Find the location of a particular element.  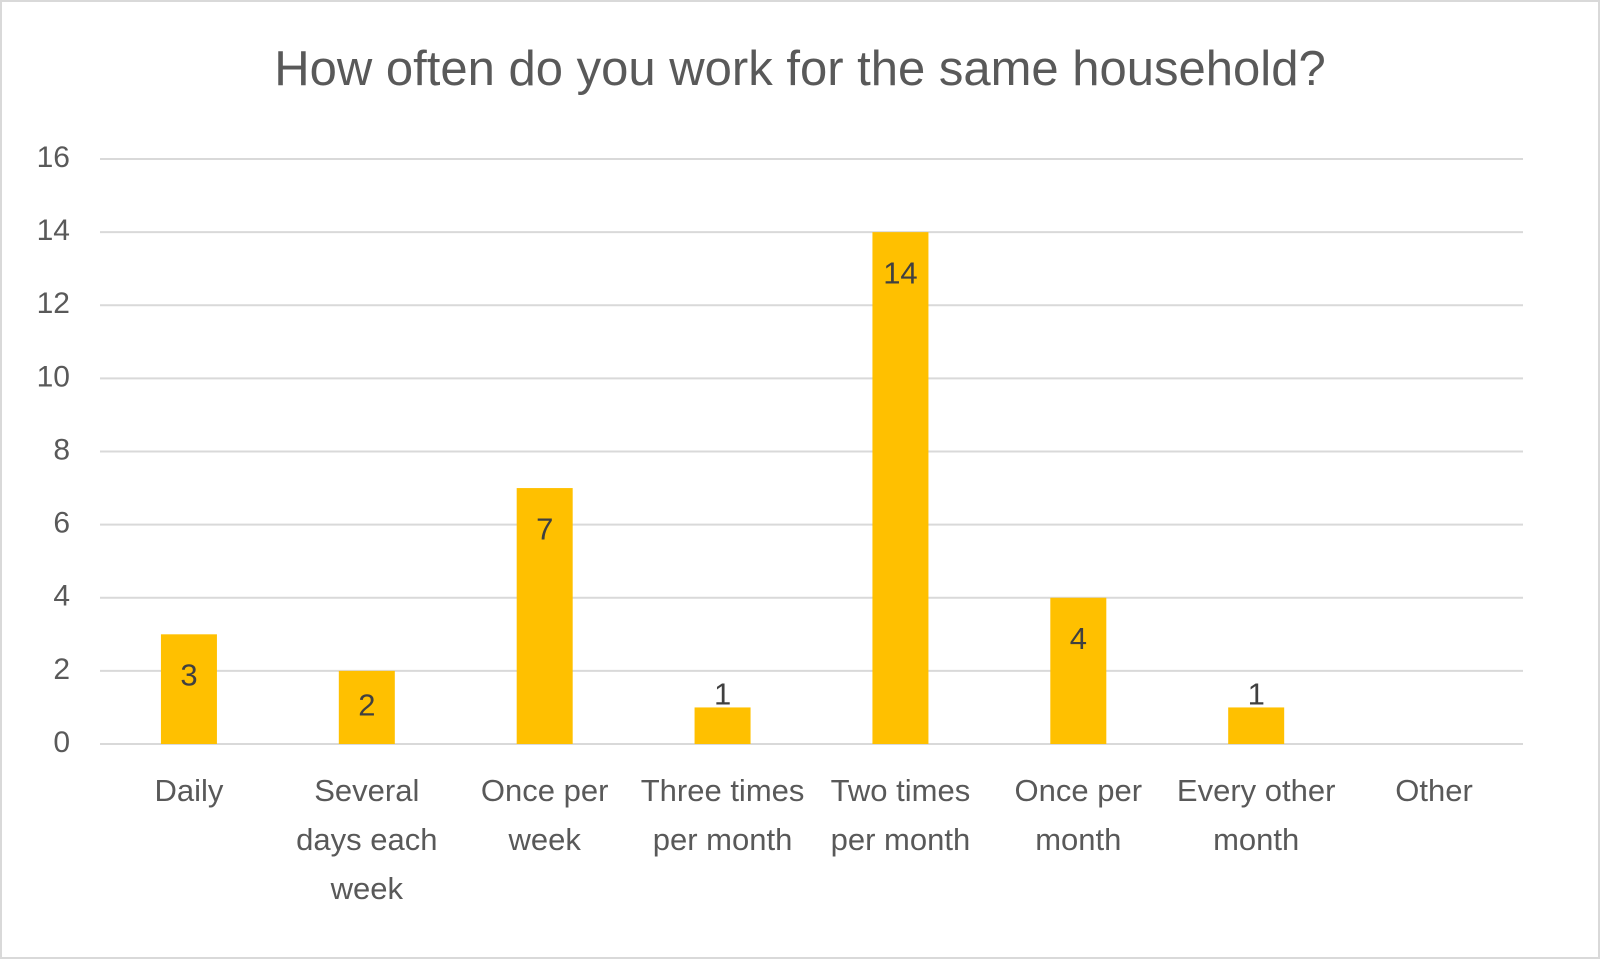

y-tick-label: 16 is located at coordinates (53, 157).